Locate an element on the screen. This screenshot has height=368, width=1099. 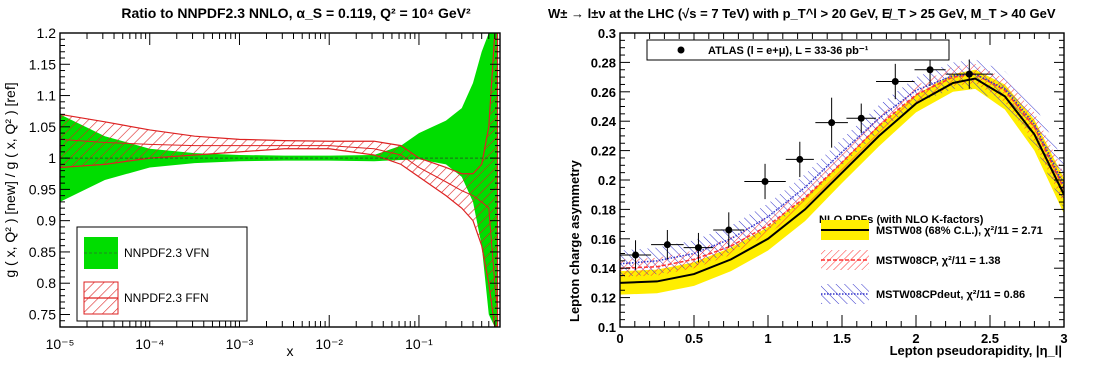
left-x-axis-label: x is located at coordinates (290, 351).